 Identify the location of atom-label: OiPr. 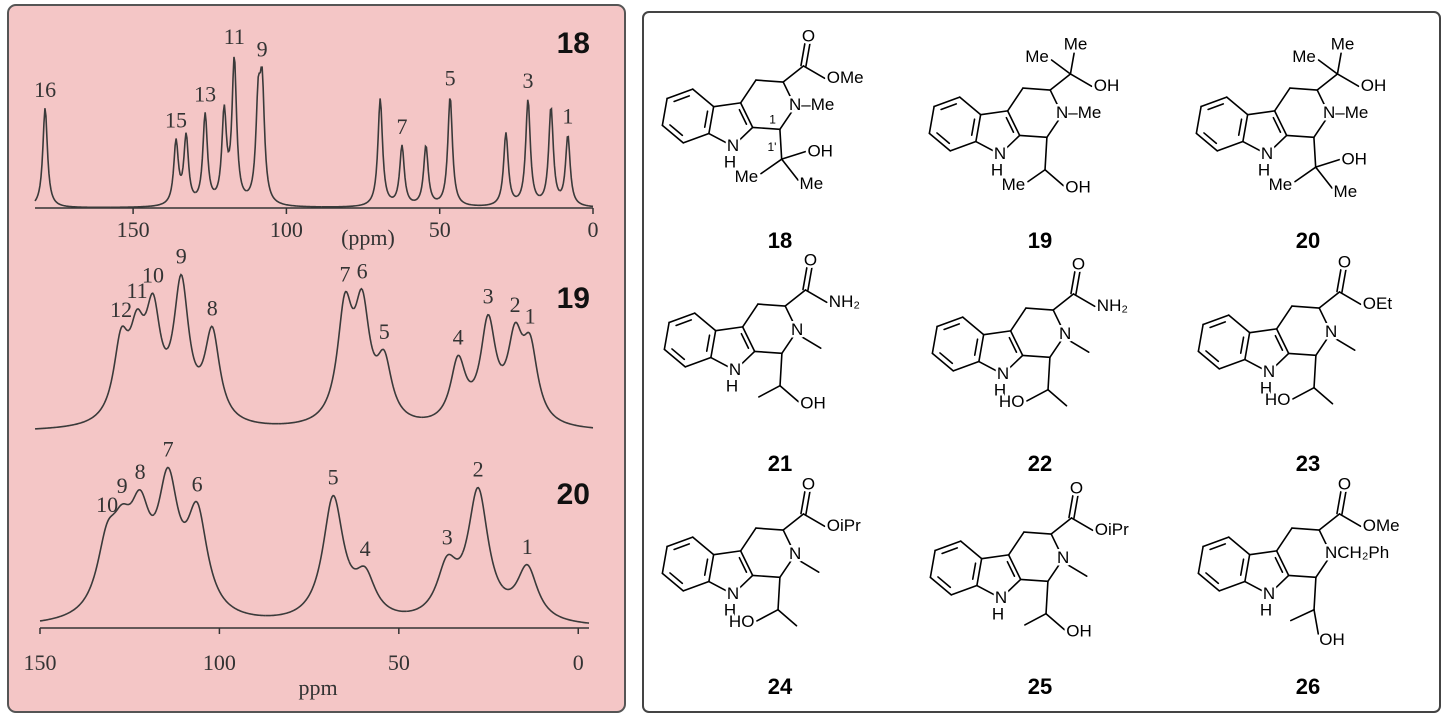
(1112, 529).